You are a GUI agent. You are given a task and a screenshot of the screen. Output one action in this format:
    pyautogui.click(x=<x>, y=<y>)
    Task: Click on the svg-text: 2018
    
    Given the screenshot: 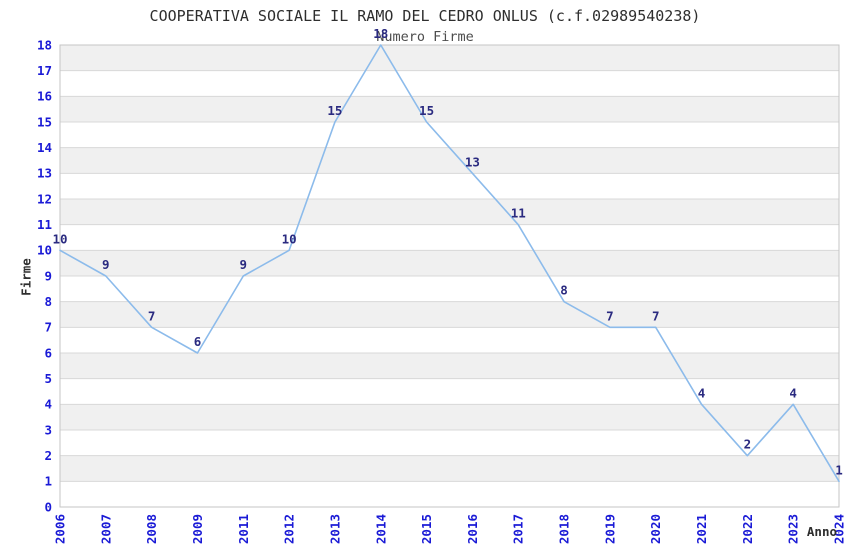 What is the action you would take?
    pyautogui.click(x=564, y=529)
    